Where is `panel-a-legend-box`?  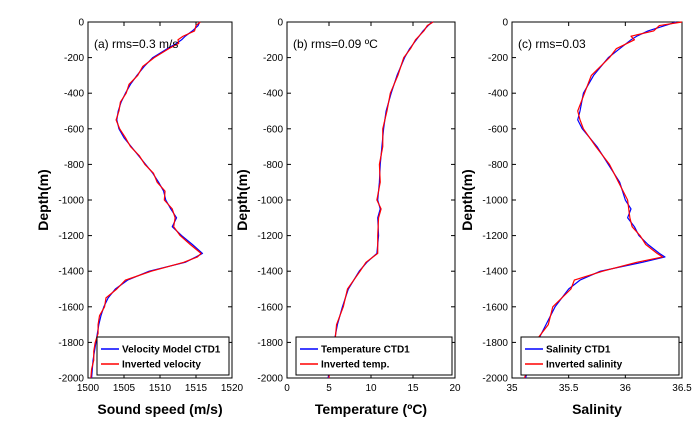 panel-a-legend-box is located at coordinates (163, 356).